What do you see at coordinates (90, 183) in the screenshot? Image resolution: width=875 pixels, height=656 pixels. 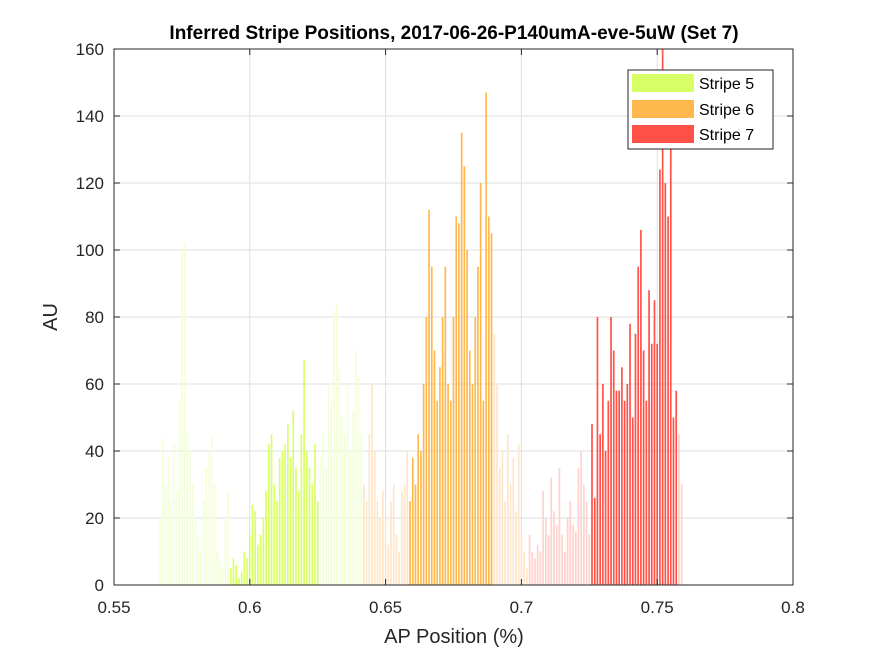 I see `y-tick-label: 120` at bounding box center [90, 183].